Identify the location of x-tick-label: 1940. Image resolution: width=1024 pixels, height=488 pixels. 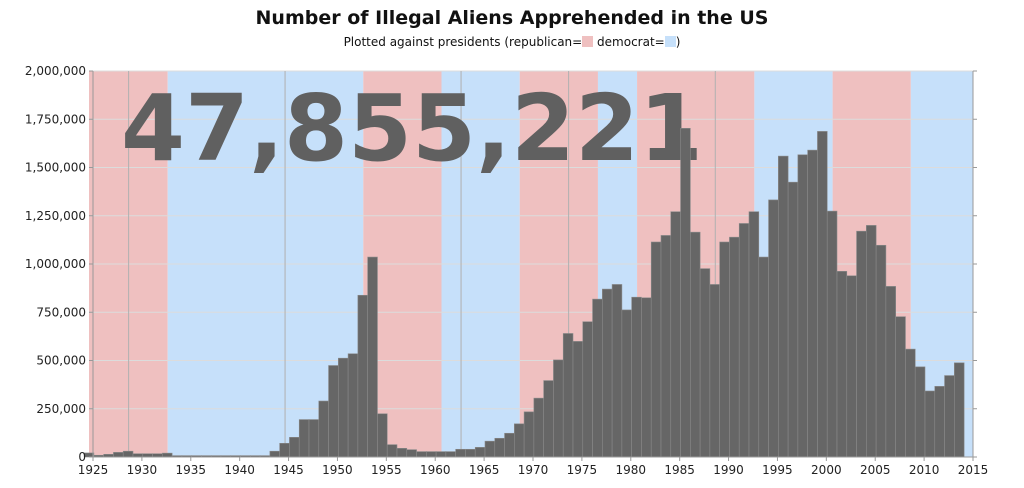
(239, 470).